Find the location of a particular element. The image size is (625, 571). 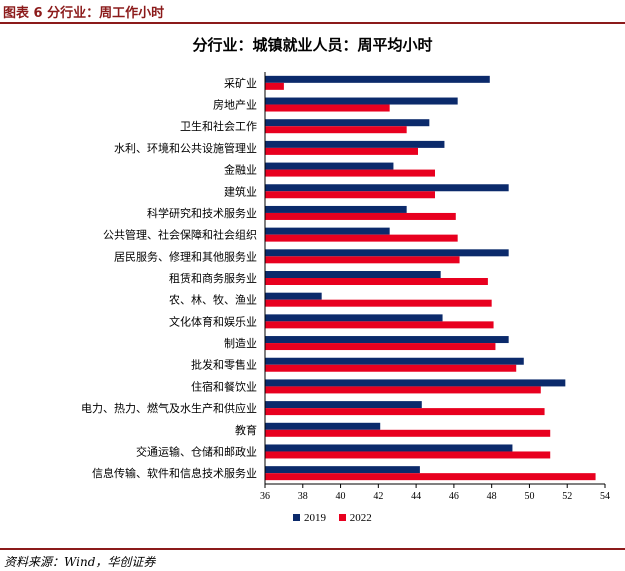

category-label-16: 教育 is located at coordinates (246, 430).